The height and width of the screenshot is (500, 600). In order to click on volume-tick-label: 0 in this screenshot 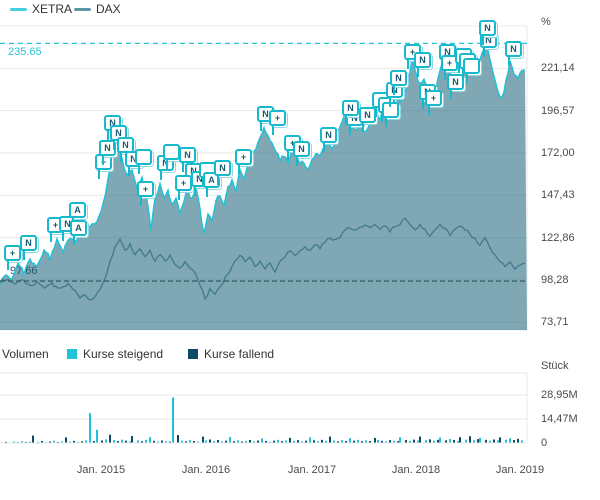, I will do `click(544, 443)`.